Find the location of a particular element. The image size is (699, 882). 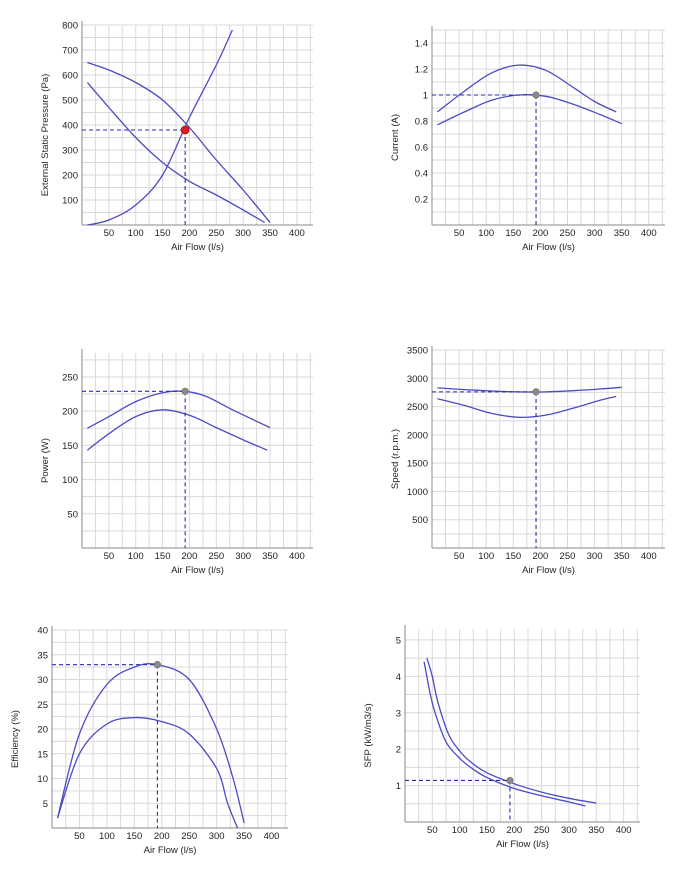

y-tick-label: 700 is located at coordinates (70, 51).